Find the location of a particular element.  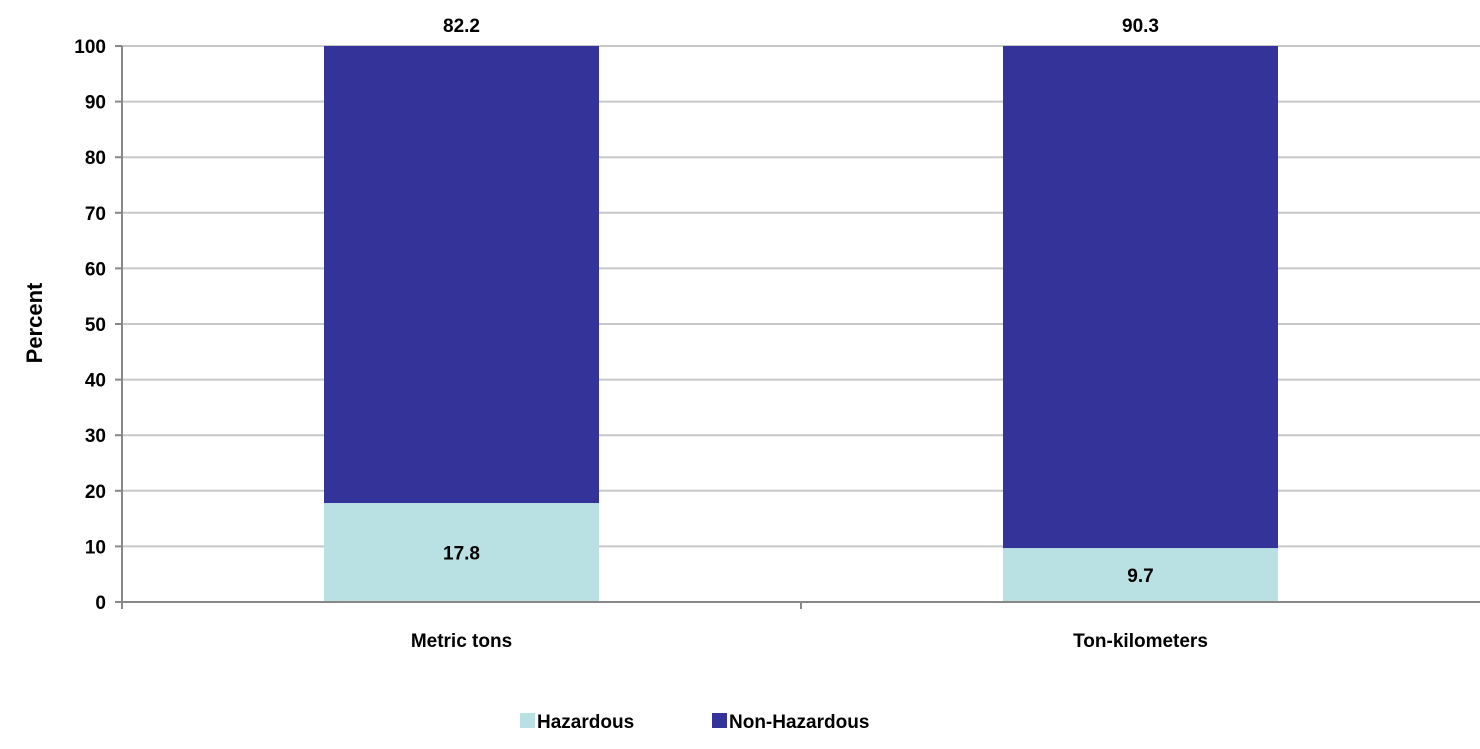

legend-label: Hazardous is located at coordinates (585, 722).